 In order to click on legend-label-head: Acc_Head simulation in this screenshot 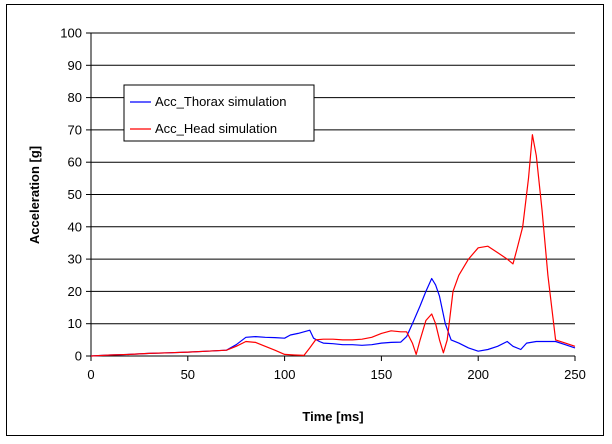, I will do `click(216, 128)`.